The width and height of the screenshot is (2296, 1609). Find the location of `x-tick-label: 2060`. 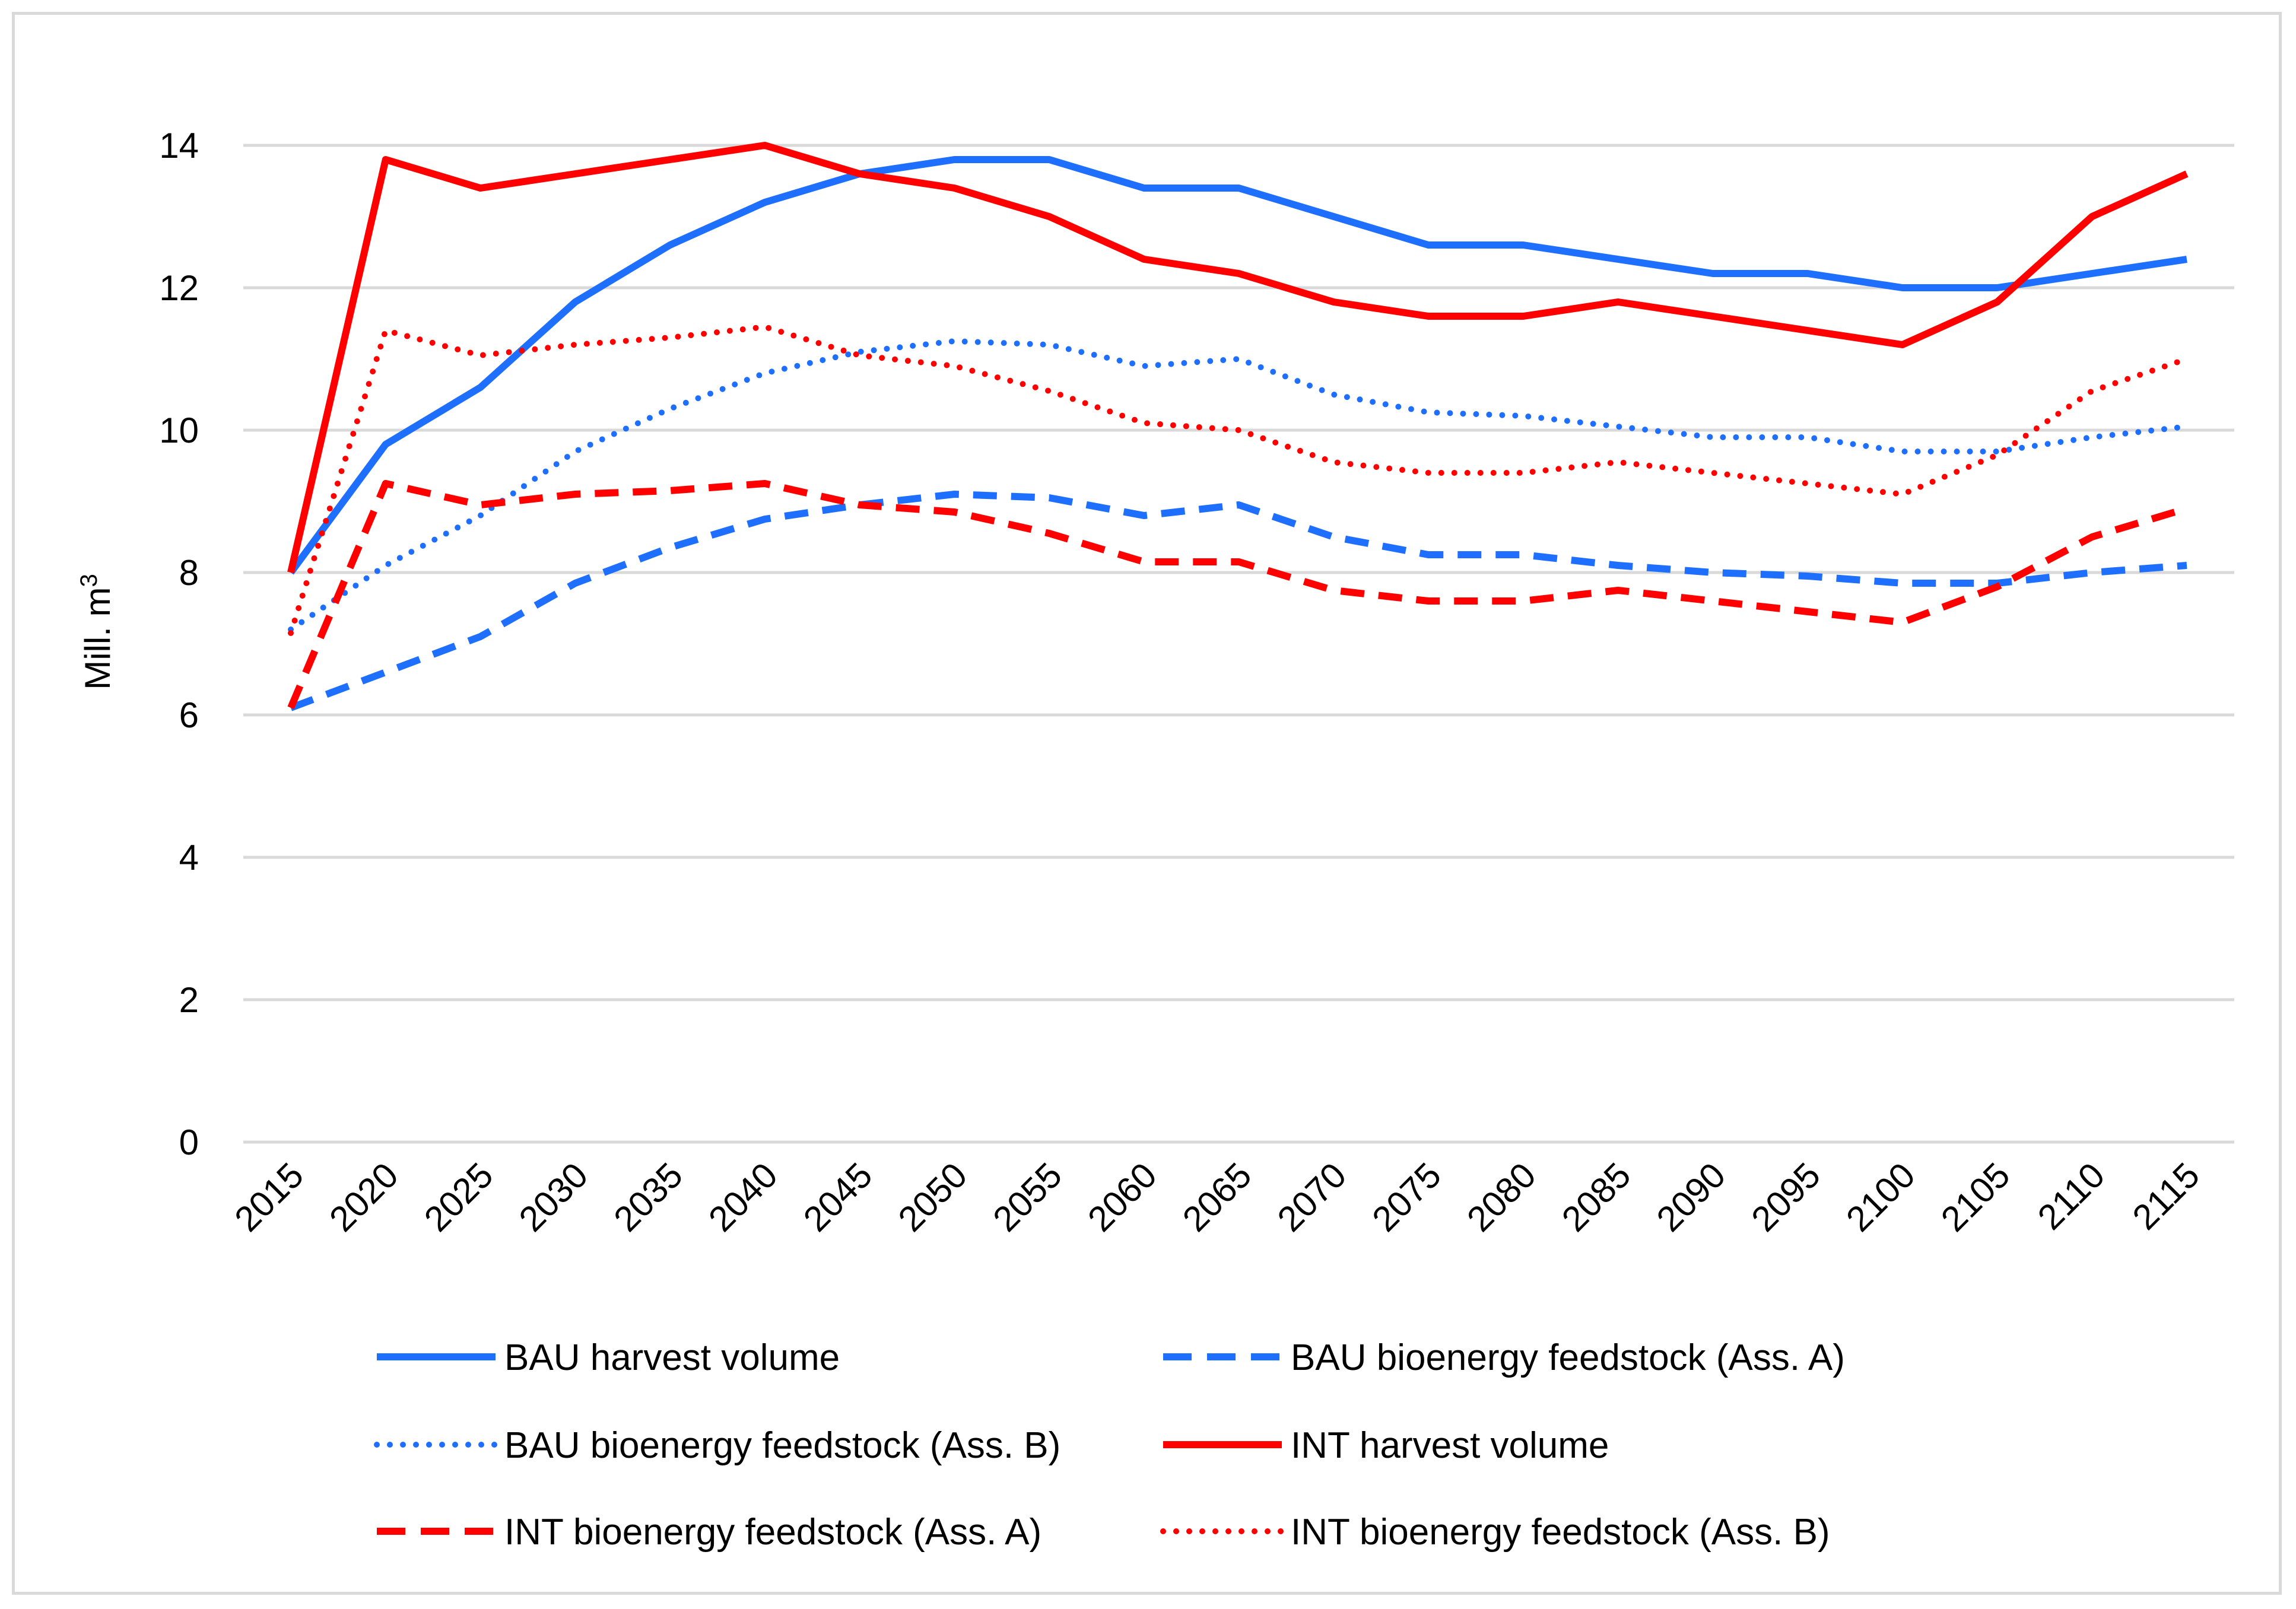

x-tick-label: 2060 is located at coordinates (1122, 1197).